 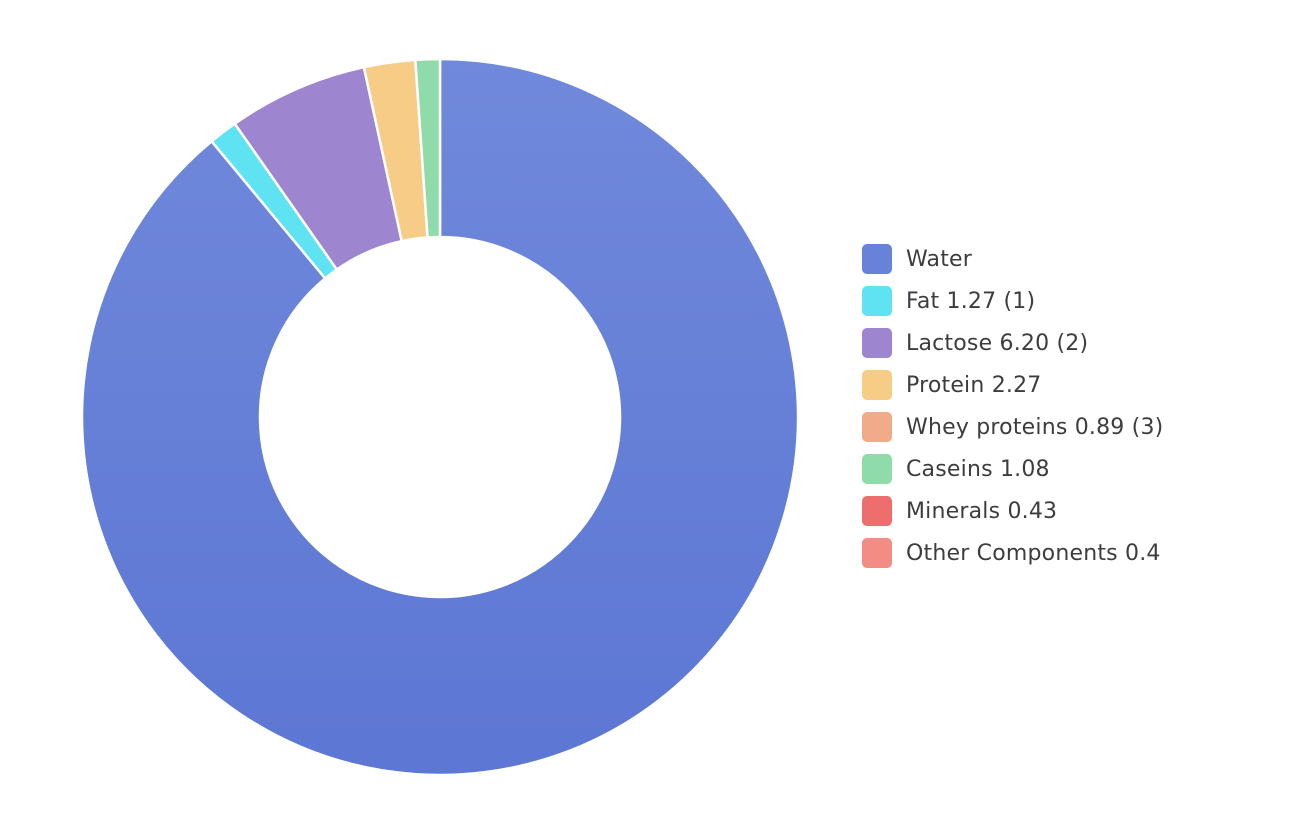 I want to click on legend-item-lactose: Lactose 6.20 (2), so click(x=1012, y=343).